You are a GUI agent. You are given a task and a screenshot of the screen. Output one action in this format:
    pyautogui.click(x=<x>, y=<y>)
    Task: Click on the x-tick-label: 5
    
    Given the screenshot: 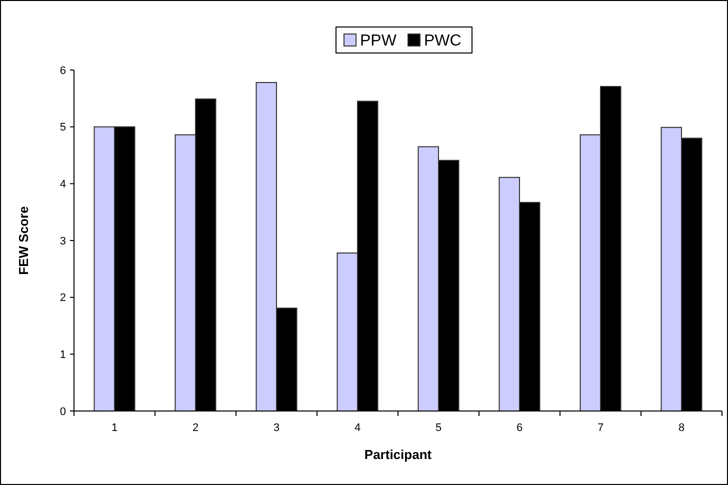 What is the action you would take?
    pyautogui.click(x=438, y=428)
    